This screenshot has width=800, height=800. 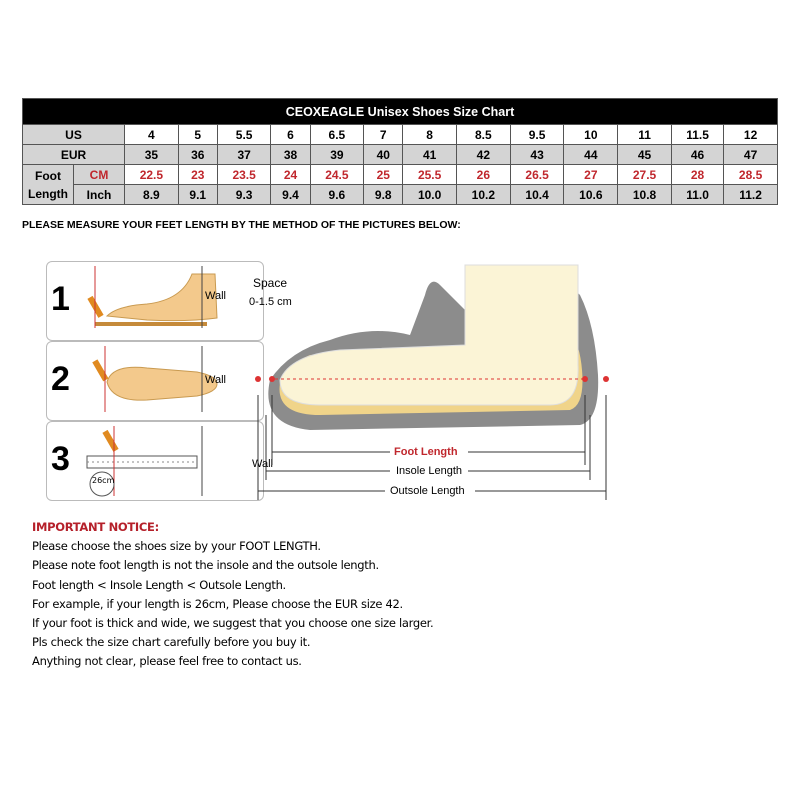 What do you see at coordinates (383, 134) in the screenshot?
I see `us-cell: 7` at bounding box center [383, 134].